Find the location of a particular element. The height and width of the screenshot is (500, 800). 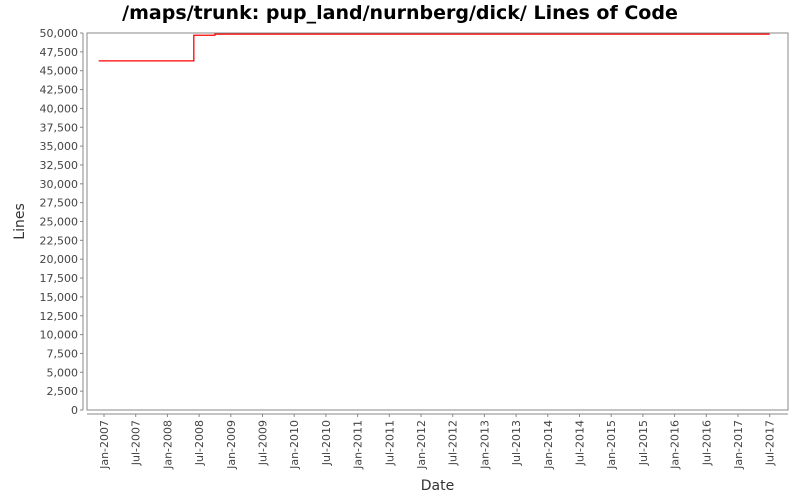

y-tick-label: 45,000 is located at coordinates (59, 71).